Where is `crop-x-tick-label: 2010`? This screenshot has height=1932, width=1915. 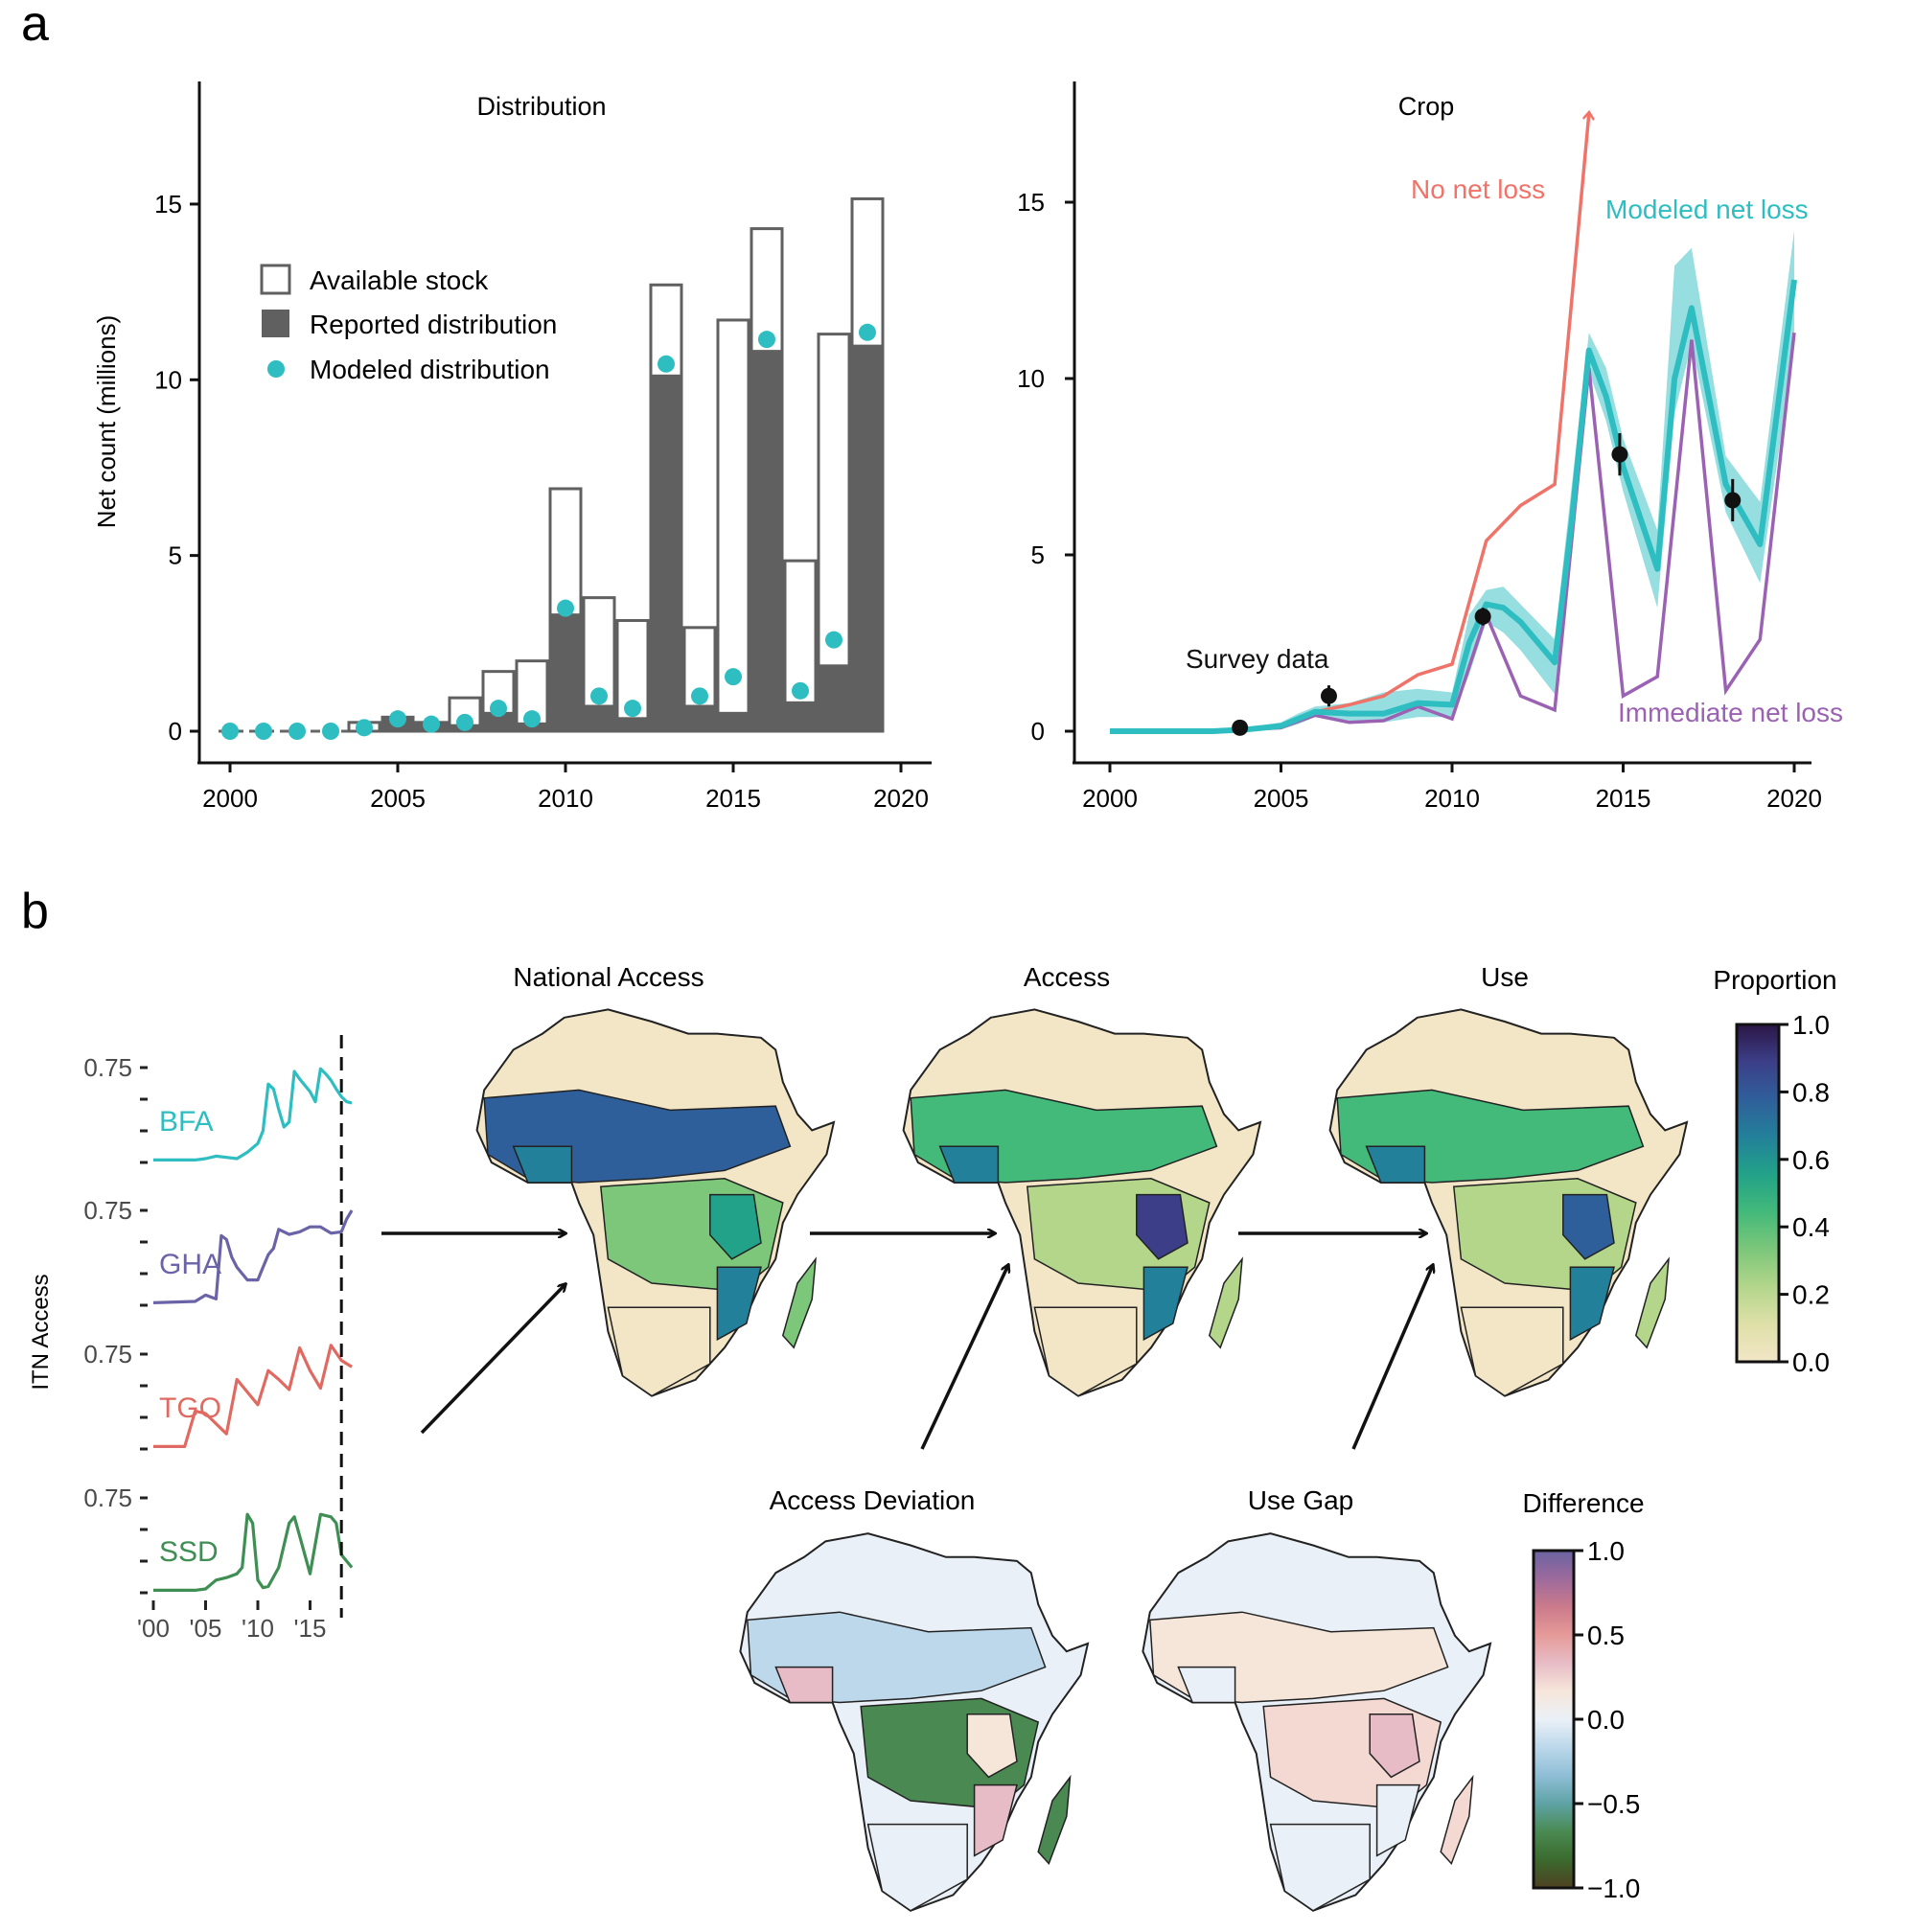
crop-x-tick-label: 2010 is located at coordinates (1452, 798).